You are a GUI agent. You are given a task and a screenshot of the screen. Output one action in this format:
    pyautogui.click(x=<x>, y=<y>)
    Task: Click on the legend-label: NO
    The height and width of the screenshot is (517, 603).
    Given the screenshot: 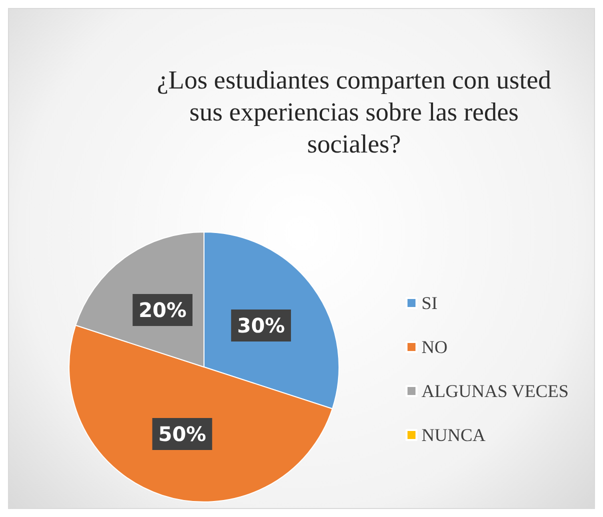 What is the action you would take?
    pyautogui.click(x=434, y=347)
    